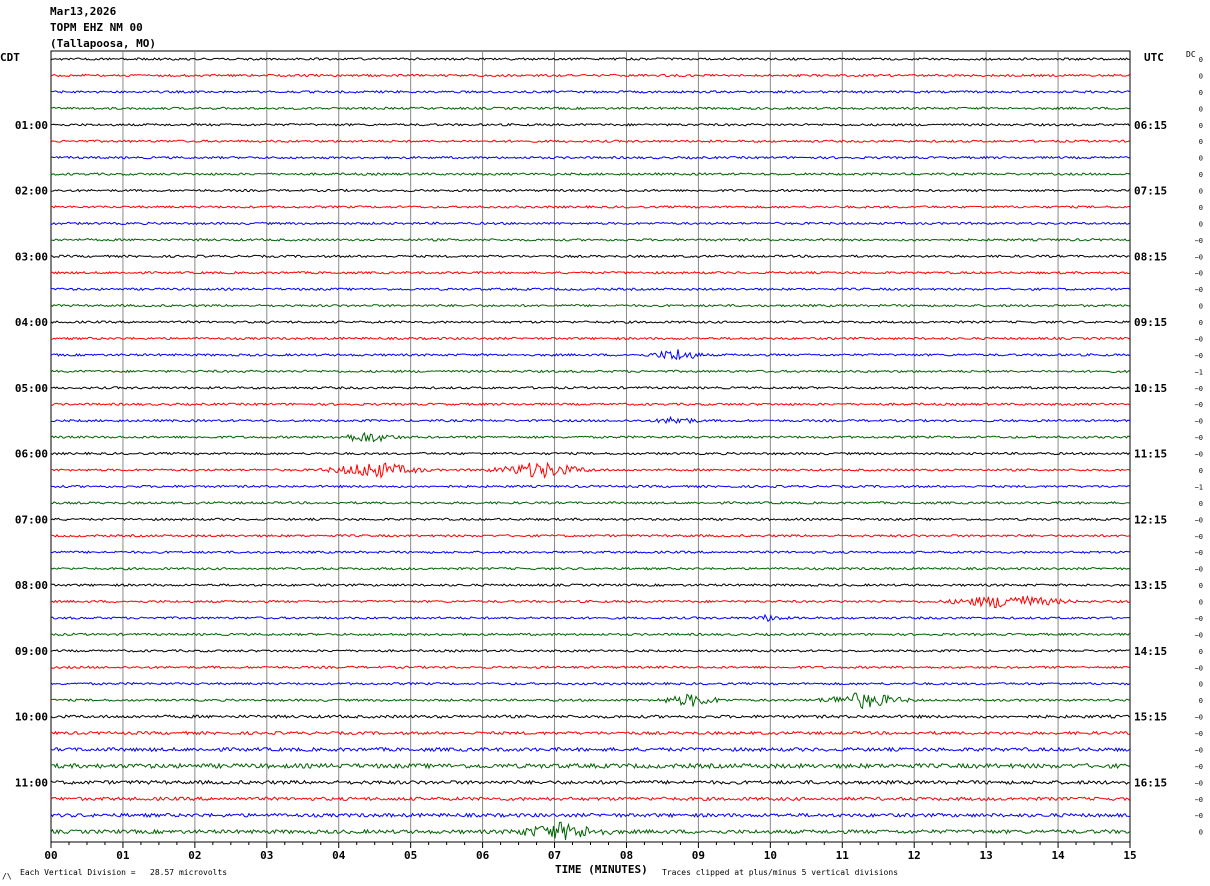 Image resolution: width=1210 pixels, height=886 pixels. Describe the element at coordinates (1129, 855) in the screenshot. I see `x-tick-label: 15` at that location.